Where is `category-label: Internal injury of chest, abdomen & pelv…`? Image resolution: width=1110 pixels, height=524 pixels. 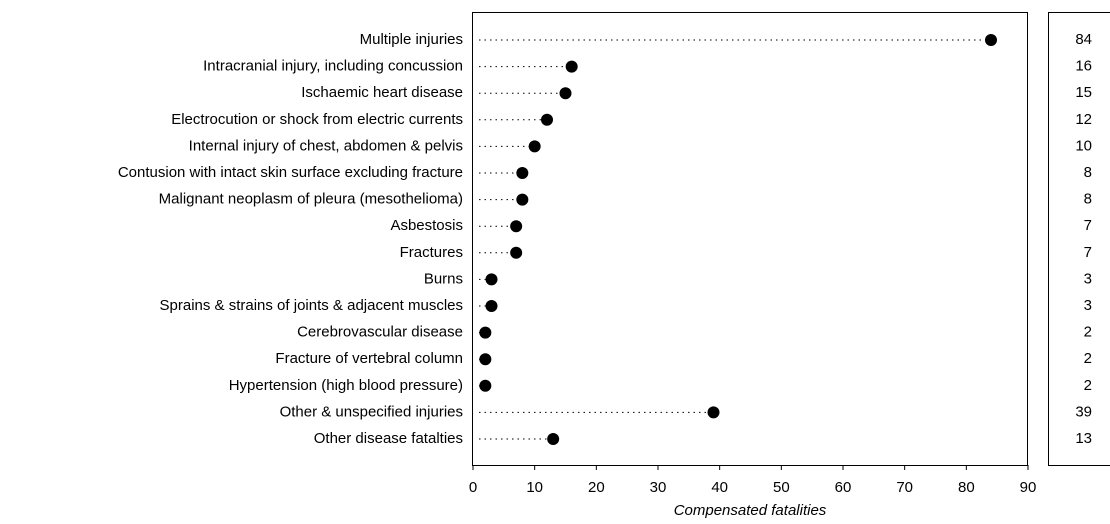 category-label: Internal injury of chest, abdomen & pelv… is located at coordinates (326, 145).